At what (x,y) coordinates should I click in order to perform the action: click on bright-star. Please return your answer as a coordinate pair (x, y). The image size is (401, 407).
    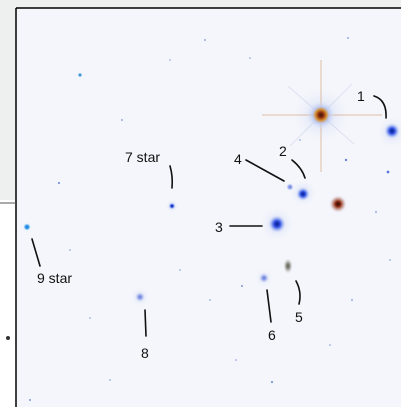
    Looking at the image, I should click on (322, 116).